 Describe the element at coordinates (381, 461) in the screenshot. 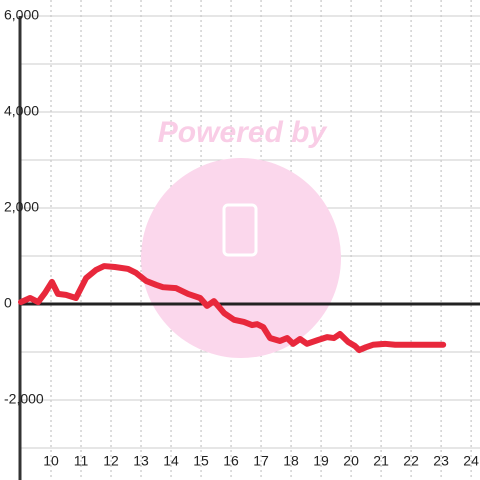

I see `x-tick-label: 21` at that location.